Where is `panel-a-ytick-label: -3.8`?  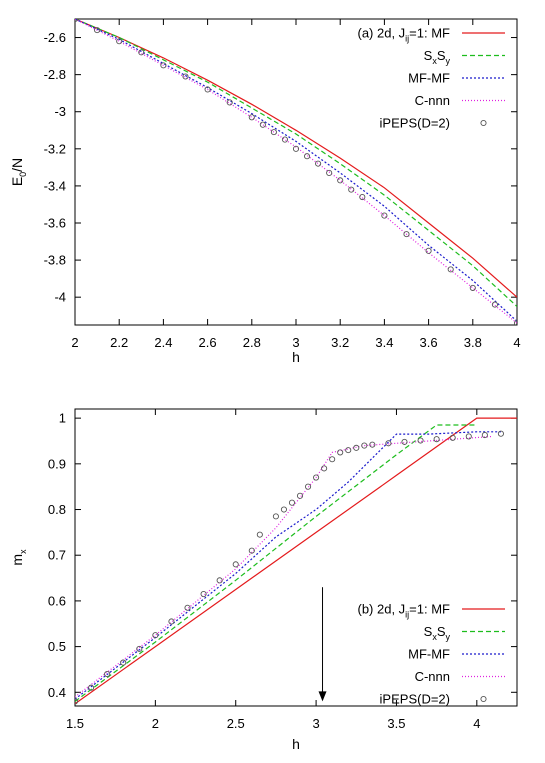 panel-a-ytick-label: -3.8 is located at coordinates (55, 260).